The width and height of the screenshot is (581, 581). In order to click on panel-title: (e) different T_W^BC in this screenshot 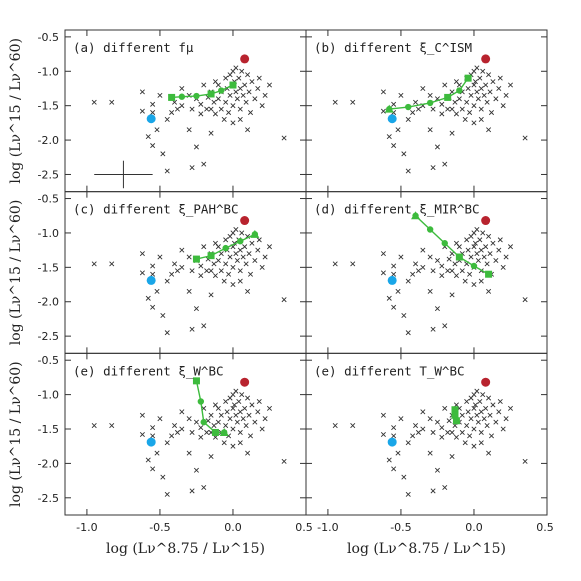, I will do `click(389, 370)`.